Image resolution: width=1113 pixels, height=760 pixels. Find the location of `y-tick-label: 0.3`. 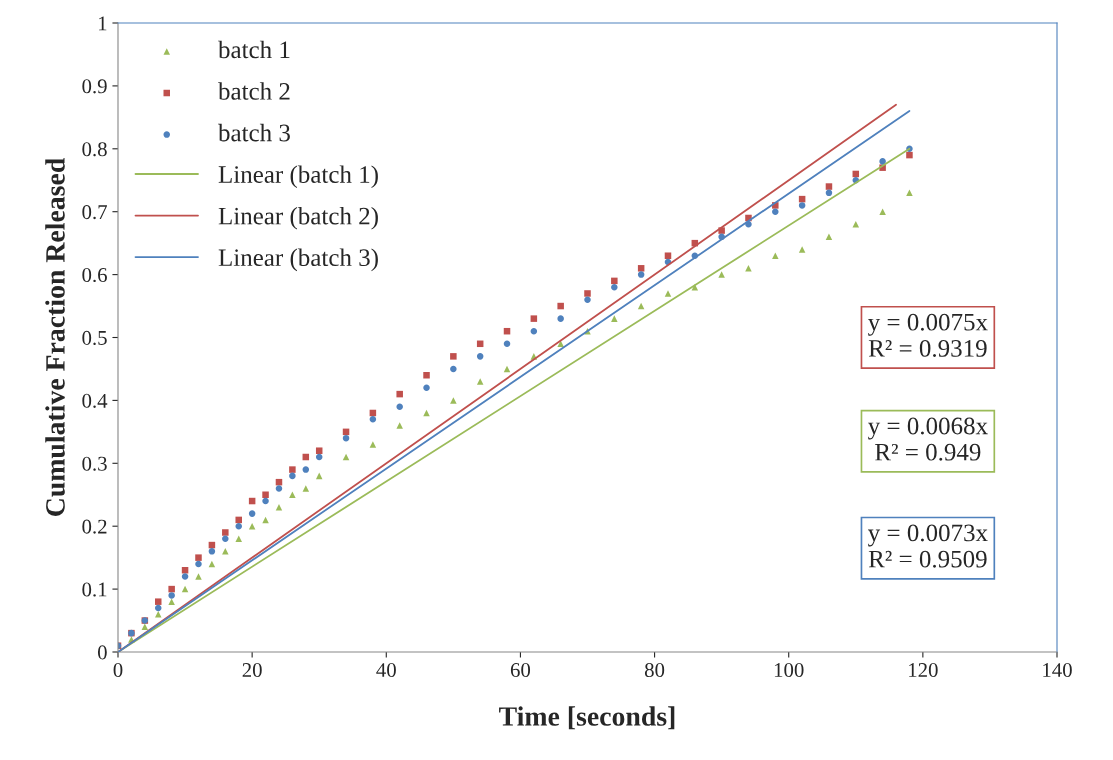

y-tick-label: 0.3 is located at coordinates (94, 463).